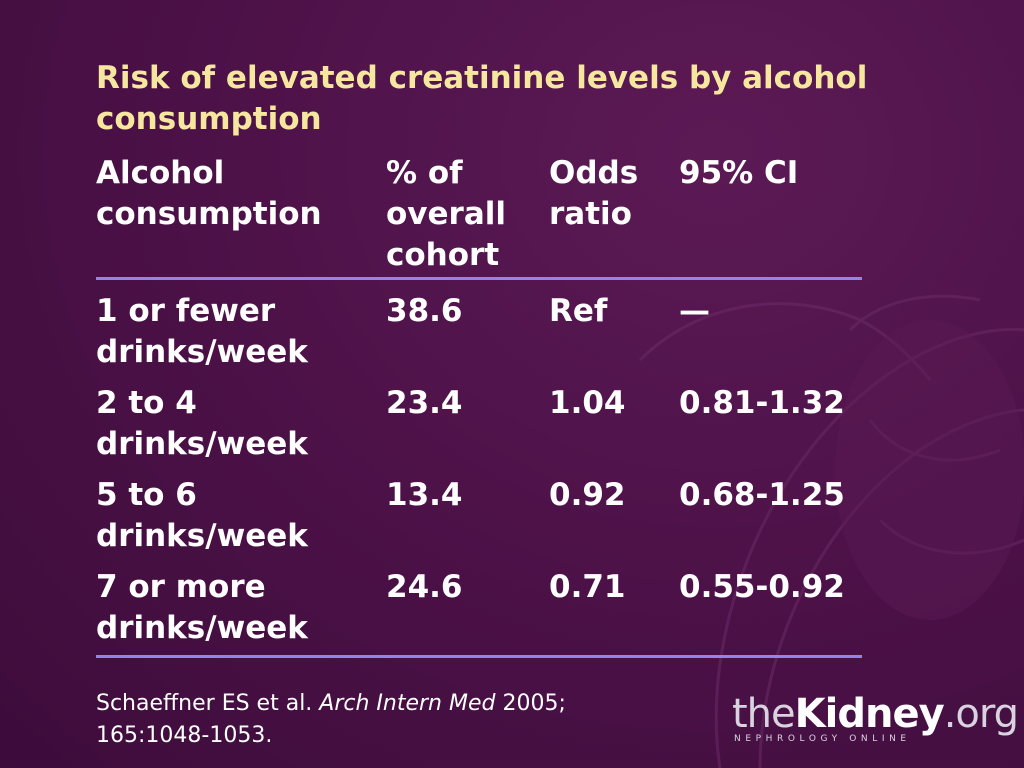  Describe the element at coordinates (587, 495) in the screenshot. I see `cell-odds-ratio: 0.92` at that location.